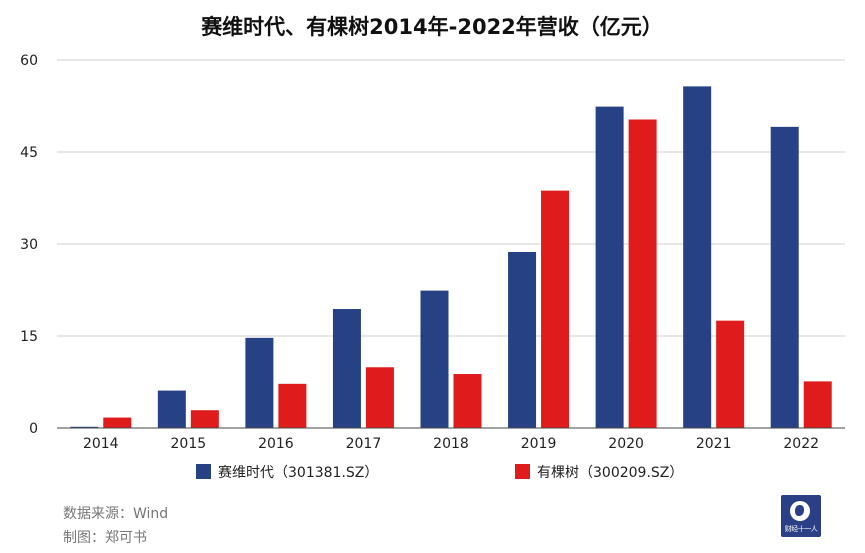 Image resolution: width=865 pixels, height=553 pixels. I want to click on x-tick-label: 2018, so click(451, 444).